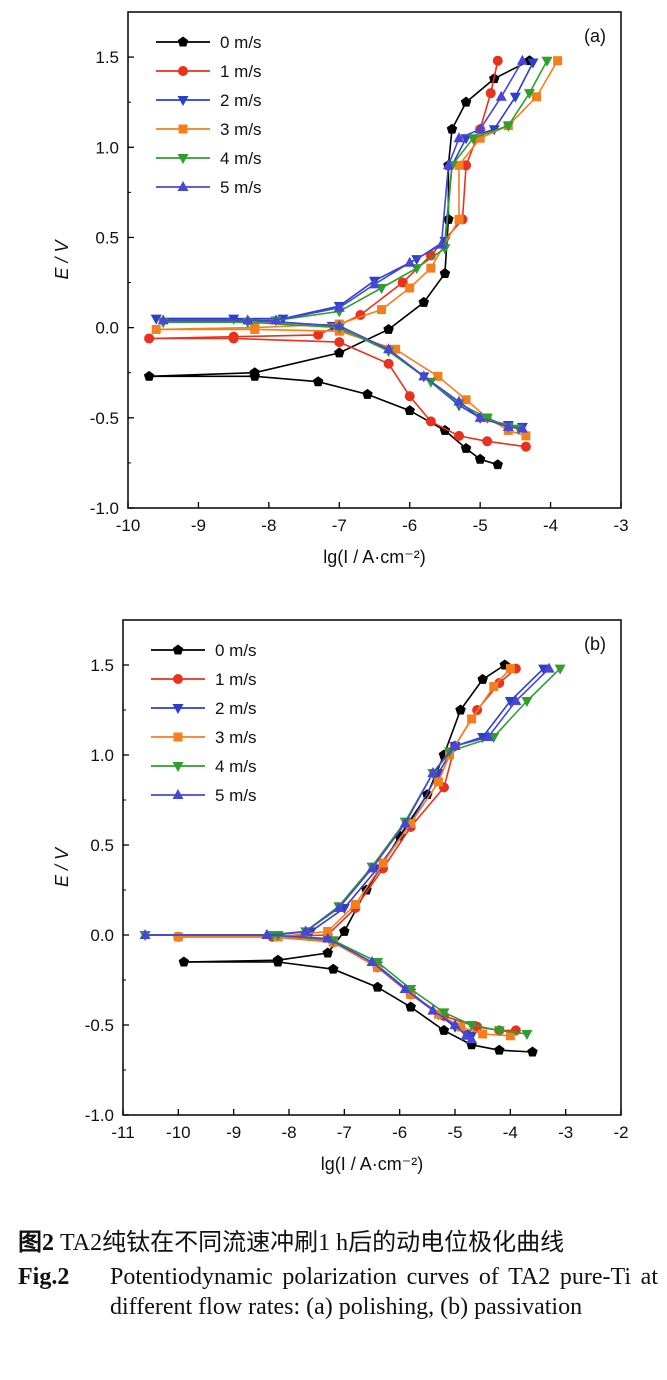  What do you see at coordinates (550, 525) in the screenshot?
I see `x-tick-label: -4` at bounding box center [550, 525].